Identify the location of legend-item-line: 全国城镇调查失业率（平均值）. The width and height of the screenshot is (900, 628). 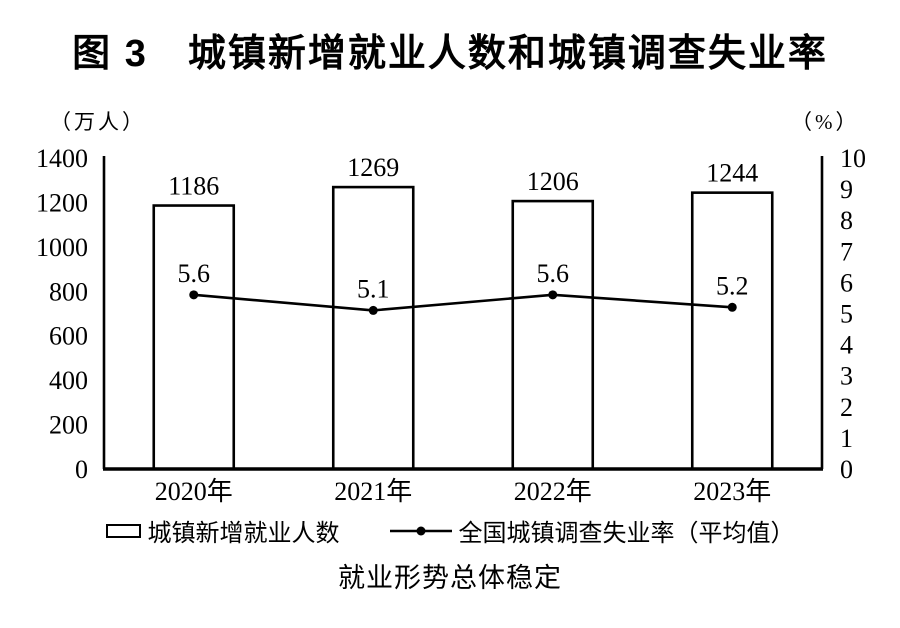
(592, 530).